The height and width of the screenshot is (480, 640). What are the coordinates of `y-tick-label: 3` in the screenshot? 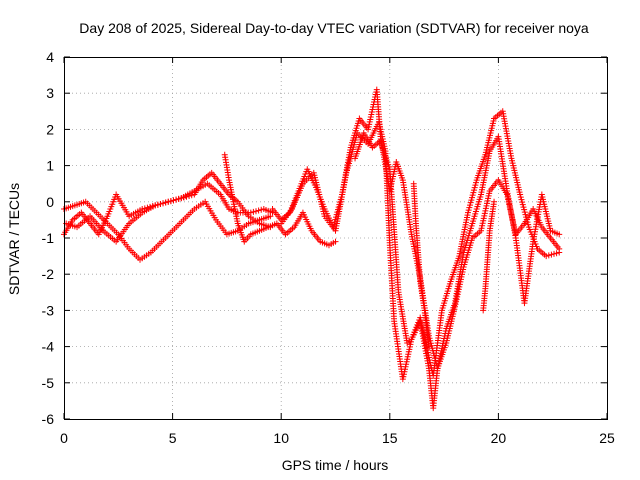 It's located at (50, 93).